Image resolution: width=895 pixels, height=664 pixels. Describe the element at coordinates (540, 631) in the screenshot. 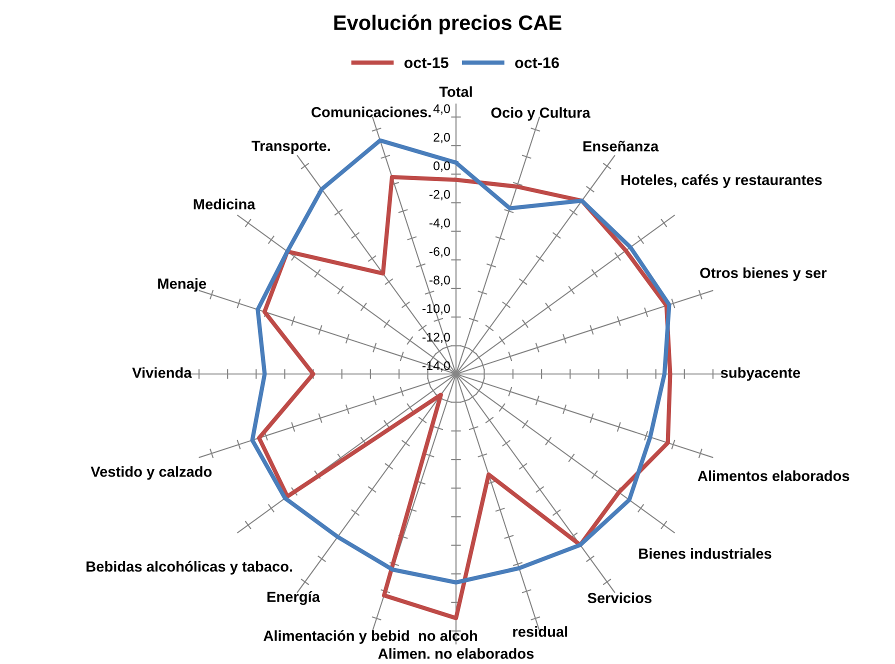

I see `spoke-label: residual` at that location.